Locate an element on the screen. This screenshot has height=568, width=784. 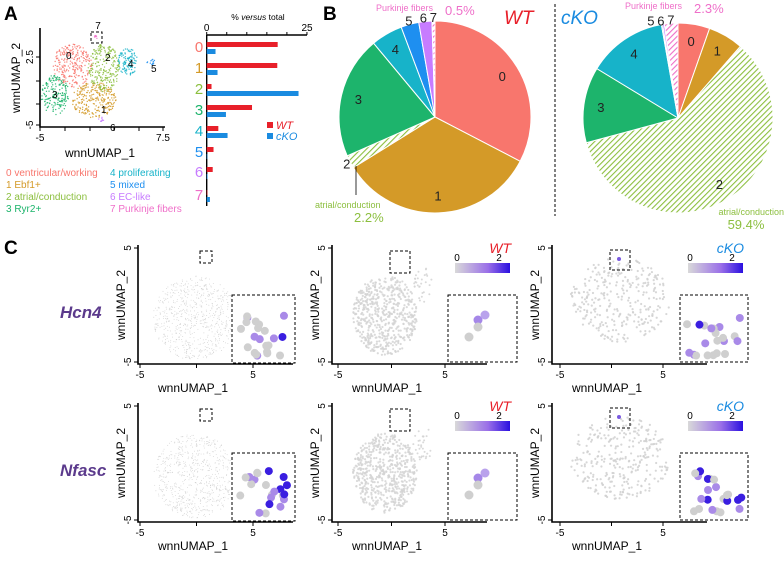
cluster-3-points is located at coordinates (55, 95).